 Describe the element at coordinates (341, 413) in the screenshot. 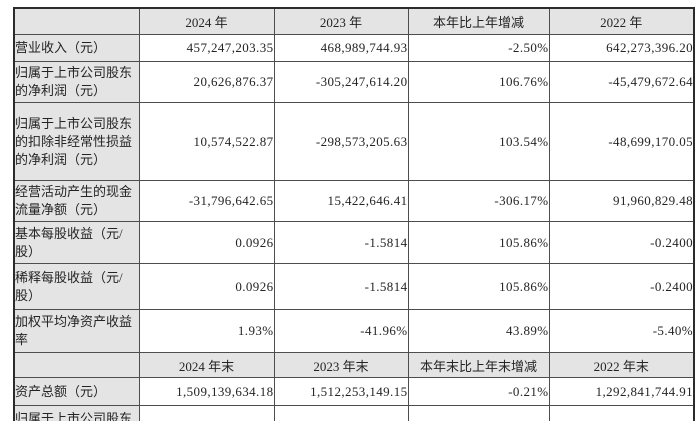

I see `value-cell: 1,058,774,646.81` at that location.